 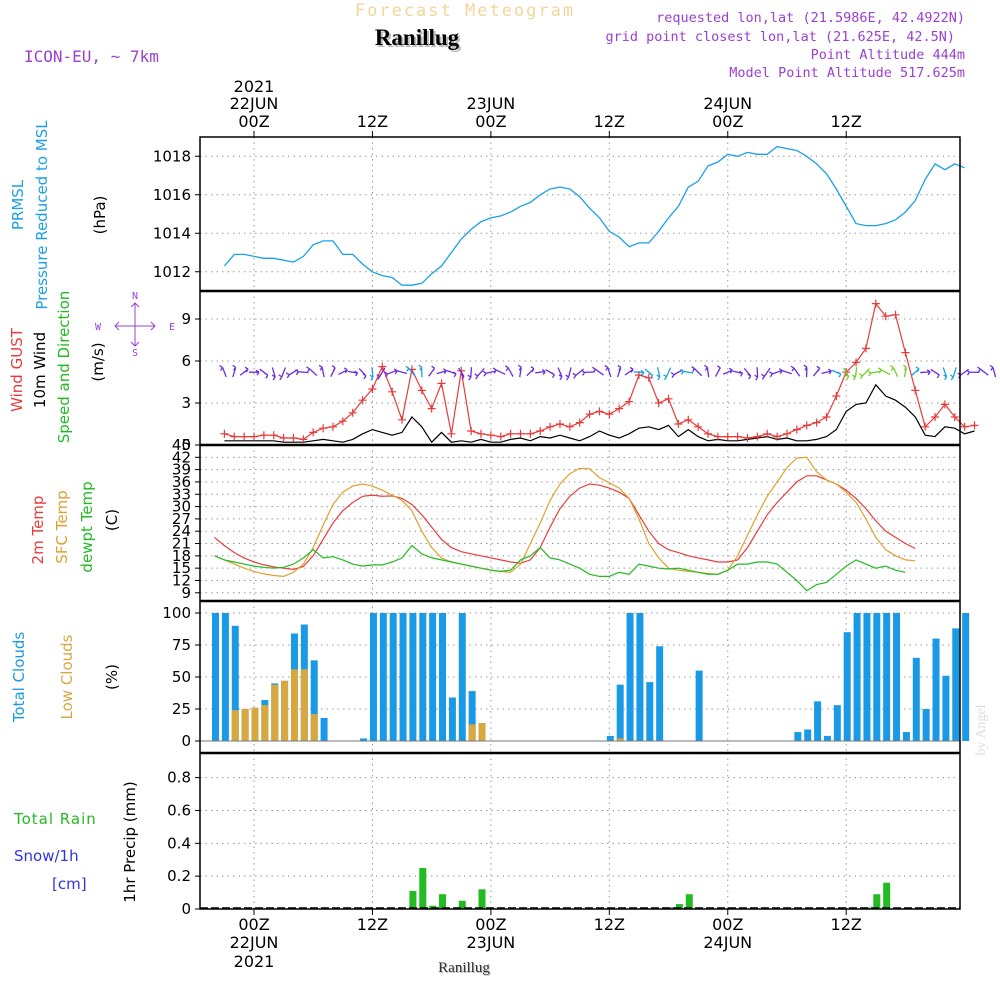 I want to click on y-tick-label: 15, so click(x=181, y=568).